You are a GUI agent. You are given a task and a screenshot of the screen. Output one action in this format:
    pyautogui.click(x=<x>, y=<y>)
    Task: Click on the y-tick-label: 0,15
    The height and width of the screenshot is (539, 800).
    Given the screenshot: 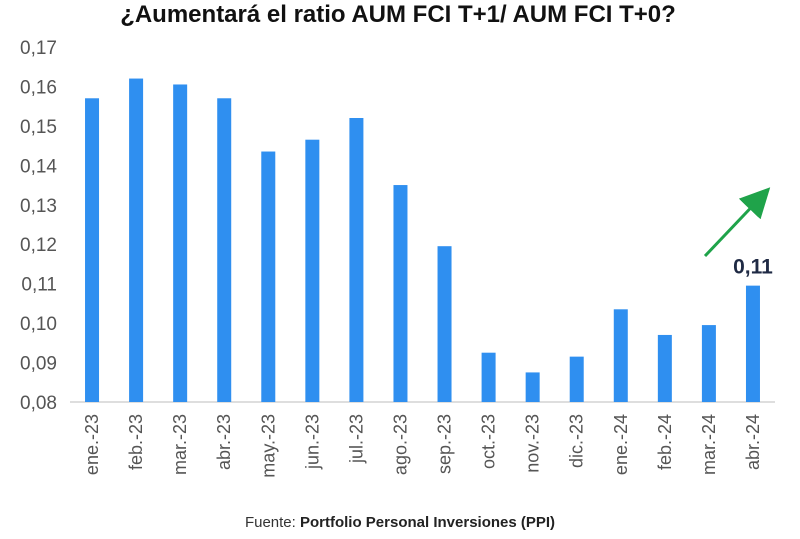 What is the action you would take?
    pyautogui.click(x=38, y=127)
    